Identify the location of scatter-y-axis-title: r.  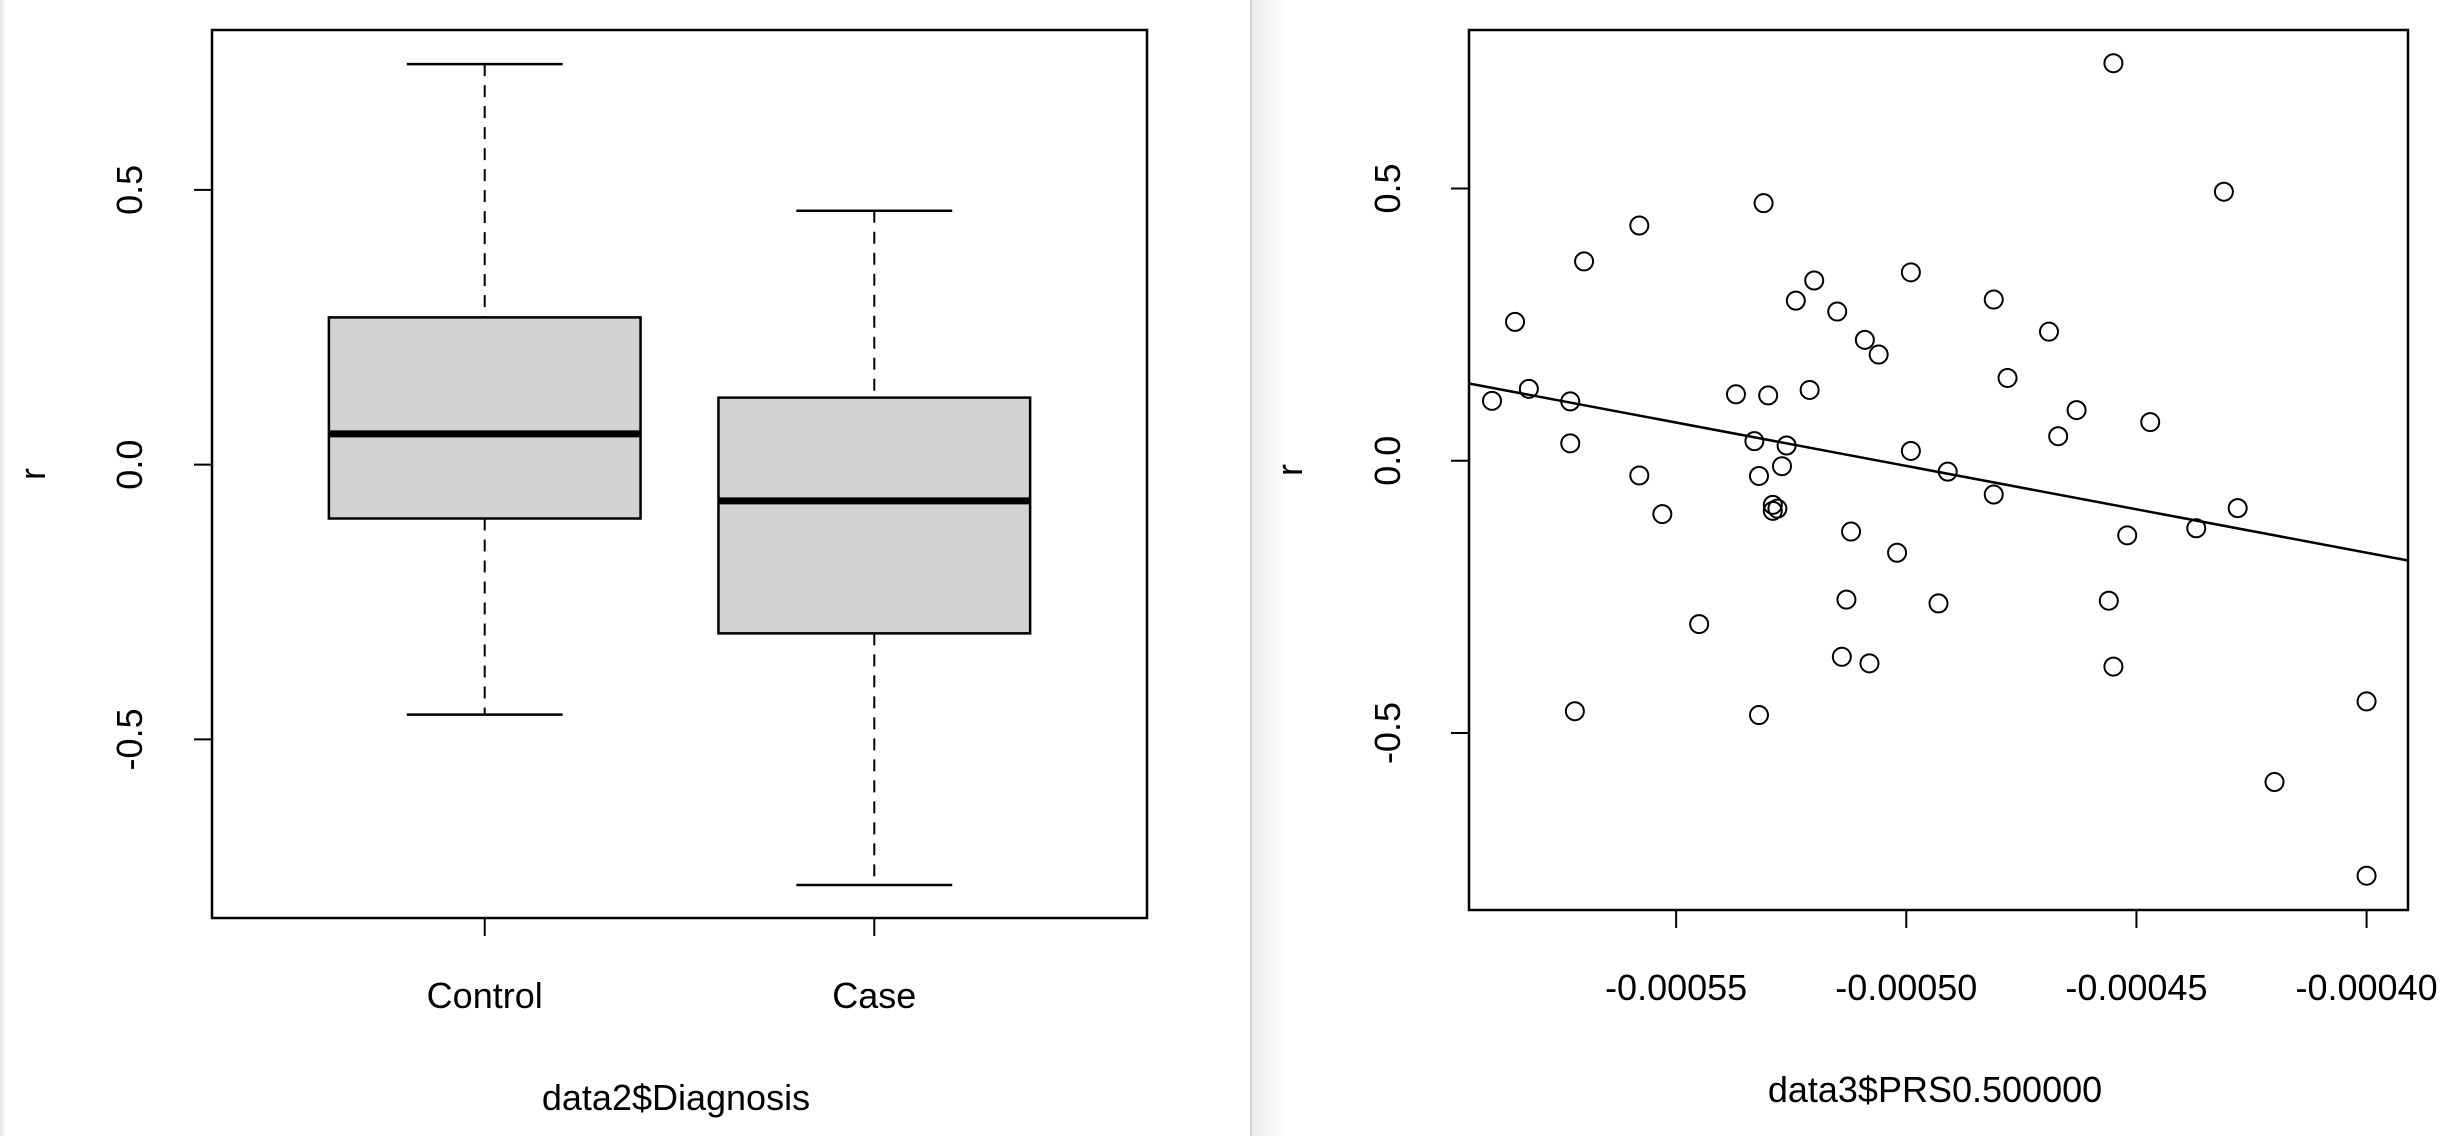
(1289, 470).